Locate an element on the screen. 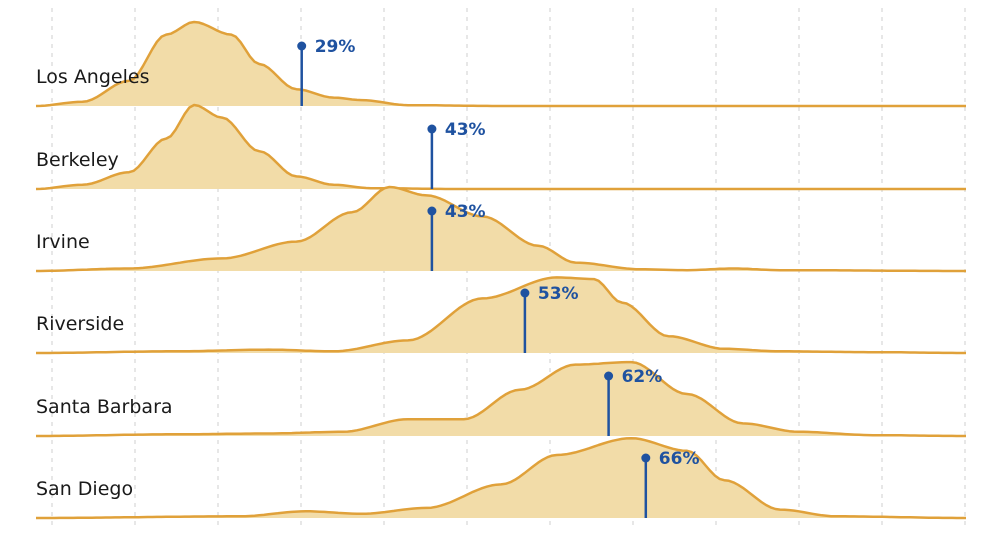 Image resolution: width=1000 pixels, height=536 pixels. median-label: 66% is located at coordinates (679, 459).